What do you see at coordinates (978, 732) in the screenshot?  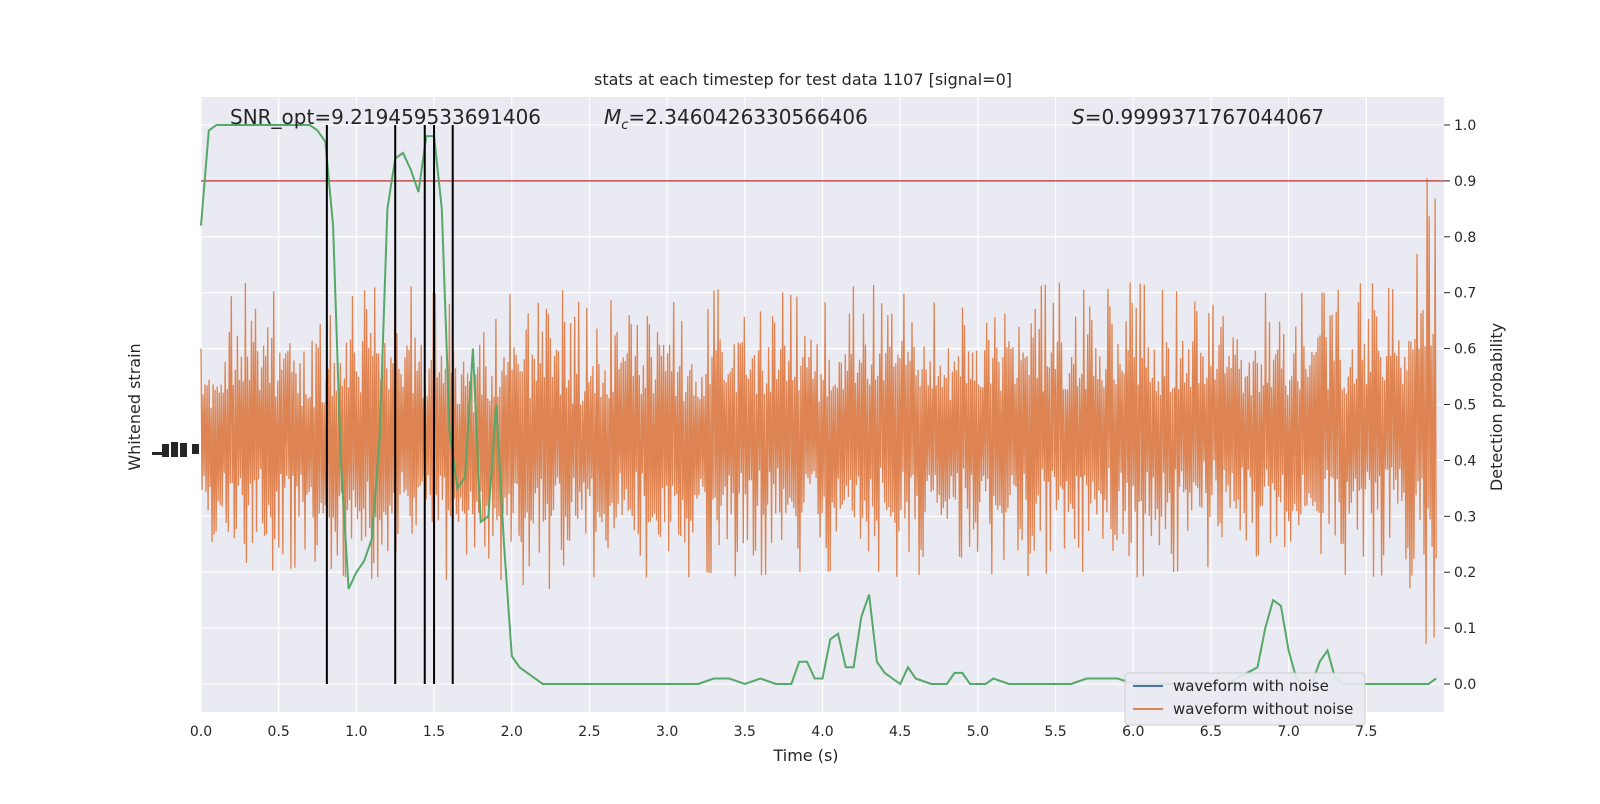 I see `x-tick-label-10: 5.0` at bounding box center [978, 732].